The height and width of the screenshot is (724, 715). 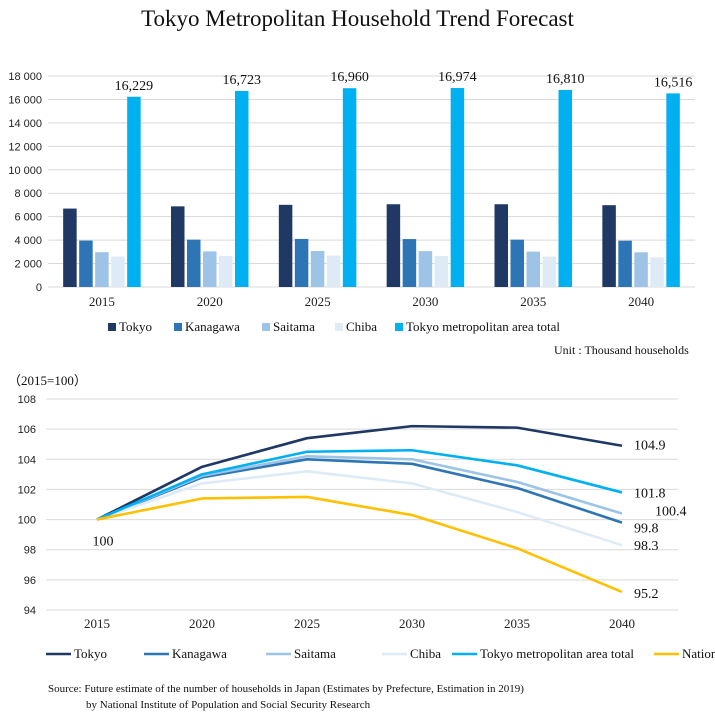 I want to click on bar-y-tick-label: 10 000, so click(x=25, y=171).